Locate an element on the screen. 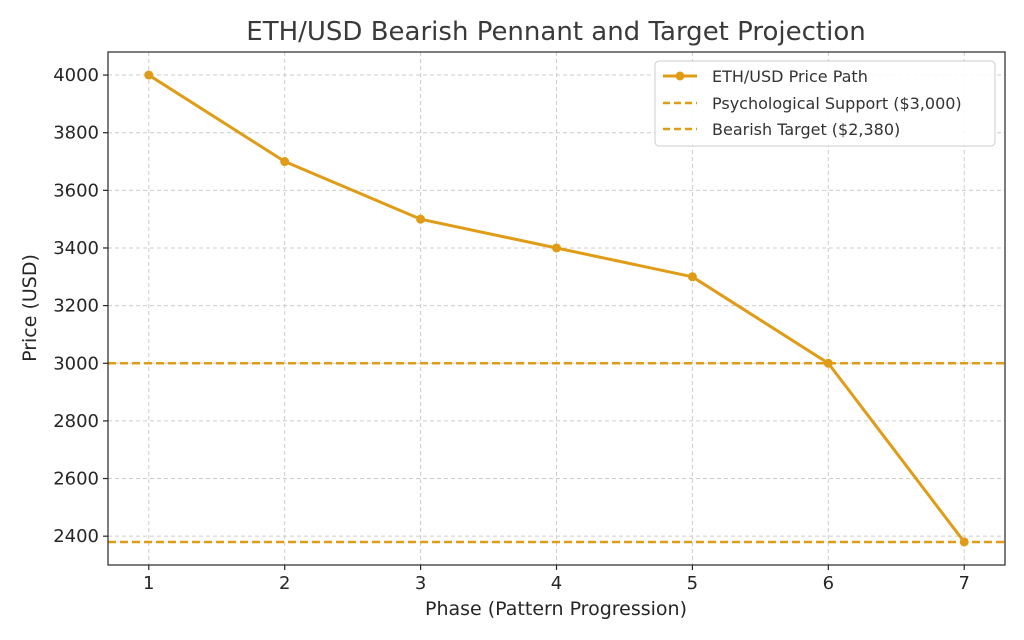 Image resolution: width=1024 pixels, height=640 pixels. y-tick-label: 3600 is located at coordinates (76, 190).